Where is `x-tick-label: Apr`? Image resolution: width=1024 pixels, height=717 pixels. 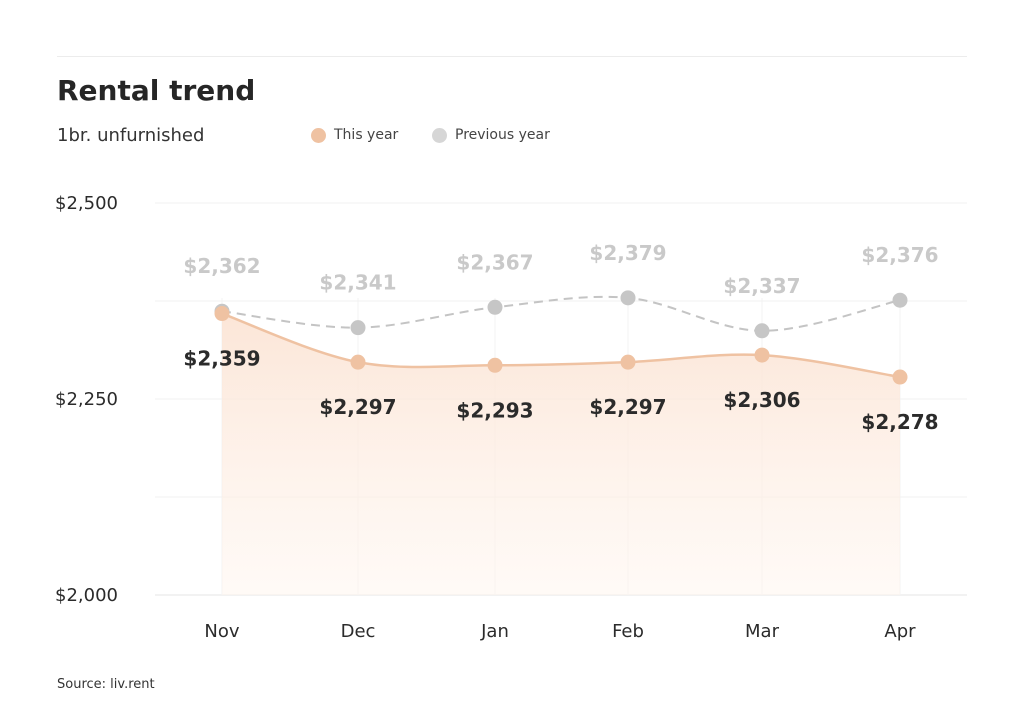
x-tick-label: Apr is located at coordinates (900, 631).